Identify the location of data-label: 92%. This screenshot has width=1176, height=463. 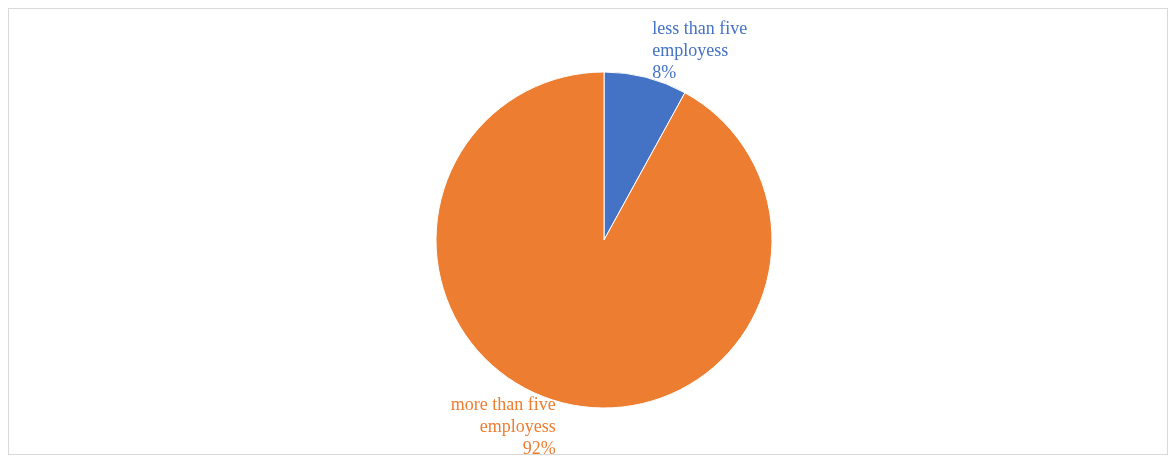
(539, 448).